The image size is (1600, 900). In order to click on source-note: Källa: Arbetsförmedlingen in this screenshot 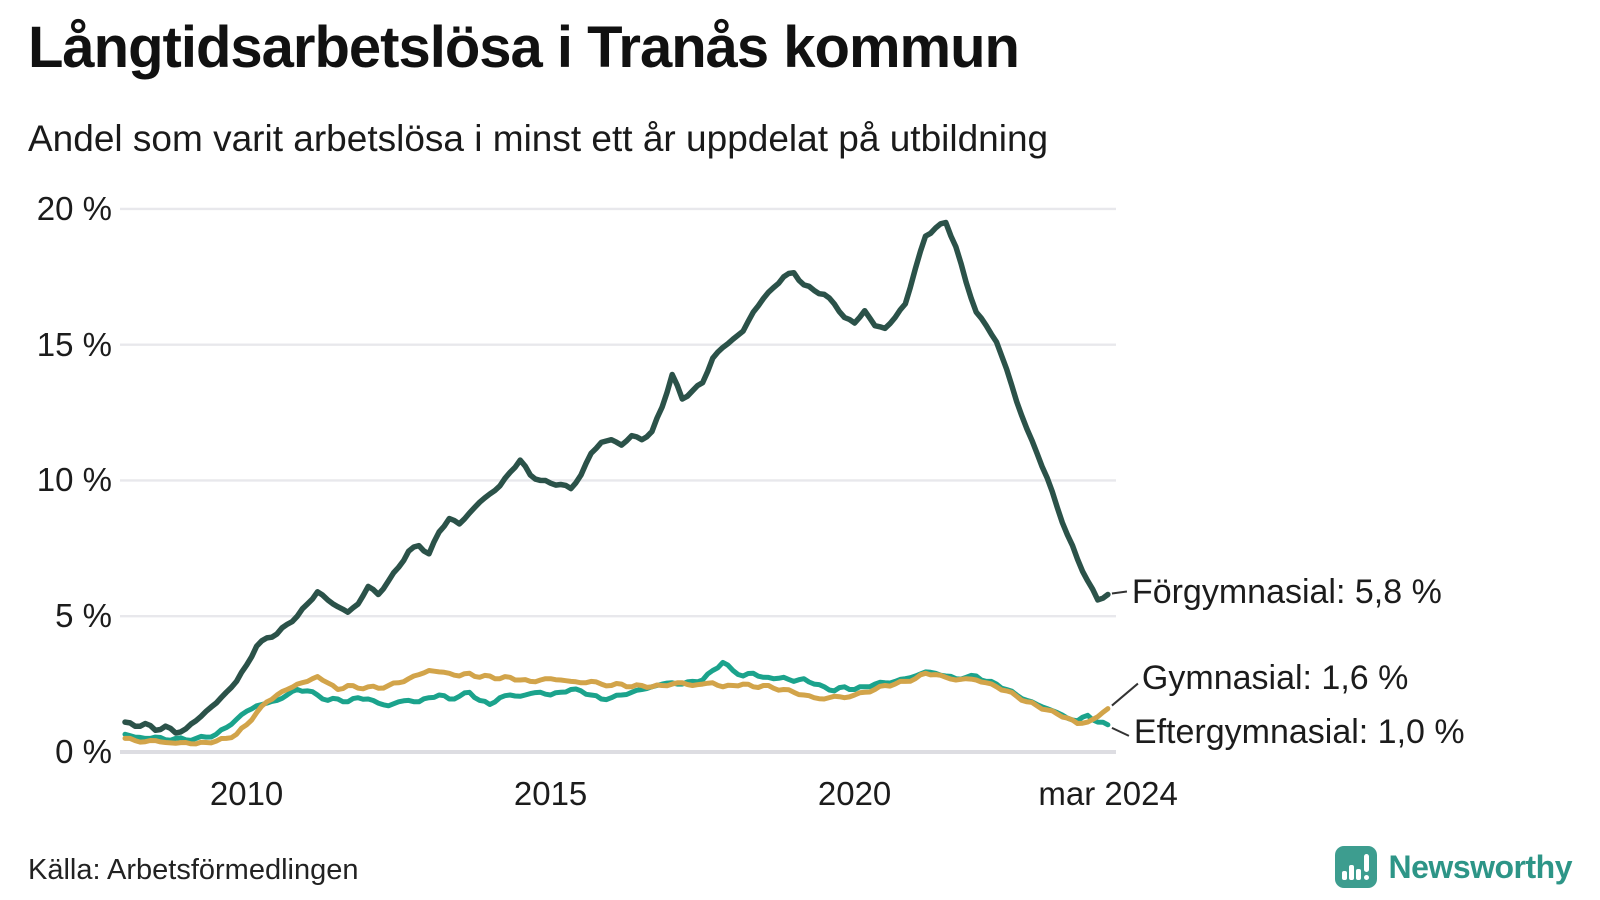, I will do `click(193, 870)`.